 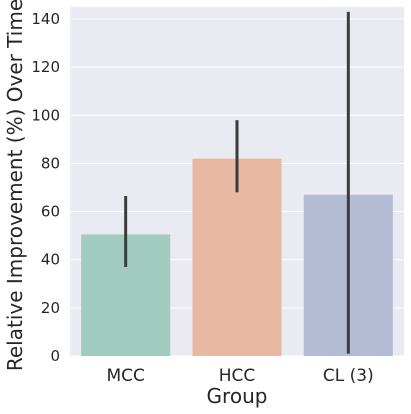 What do you see at coordinates (45, 115) in the screenshot?
I see `y-tick-label: 100` at bounding box center [45, 115].